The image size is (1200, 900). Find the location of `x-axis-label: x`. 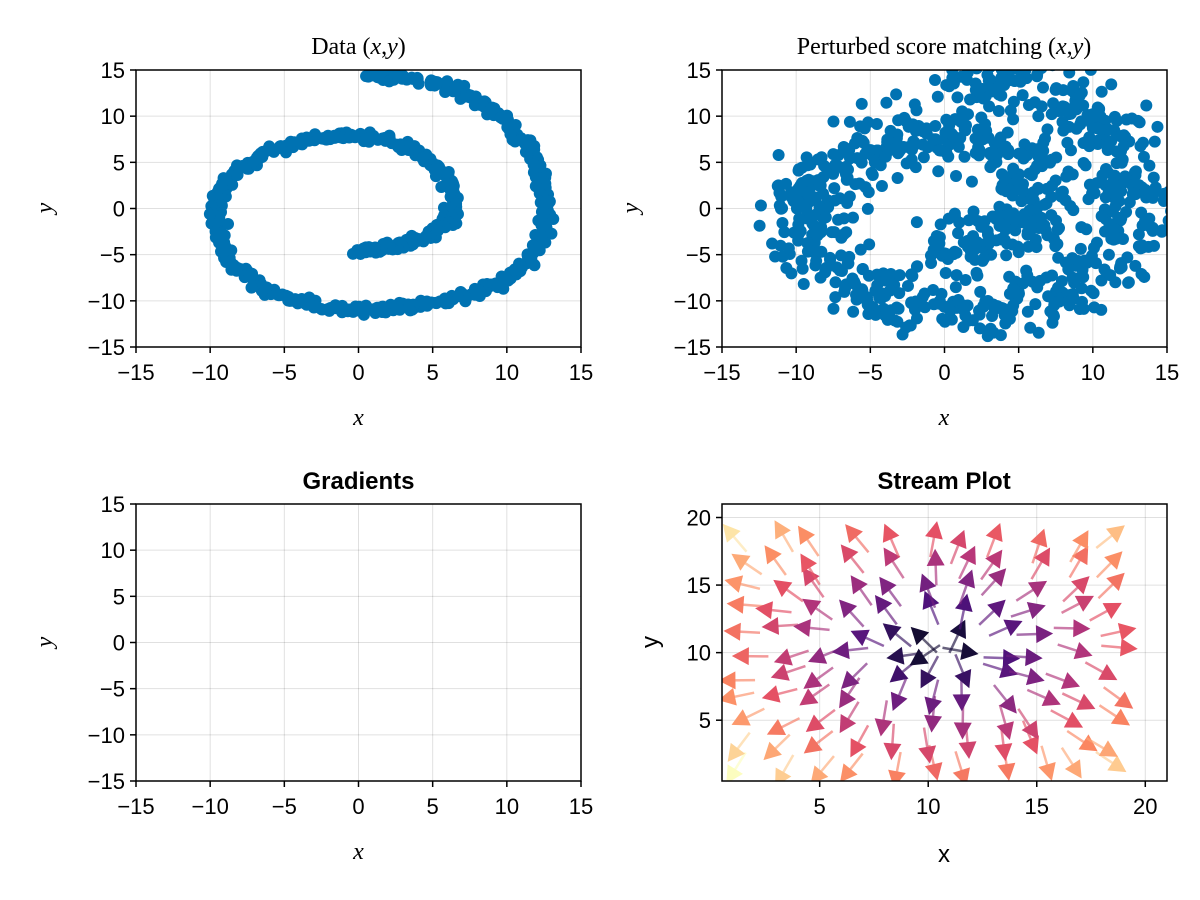

x-axis-label: x is located at coordinates (944, 418).